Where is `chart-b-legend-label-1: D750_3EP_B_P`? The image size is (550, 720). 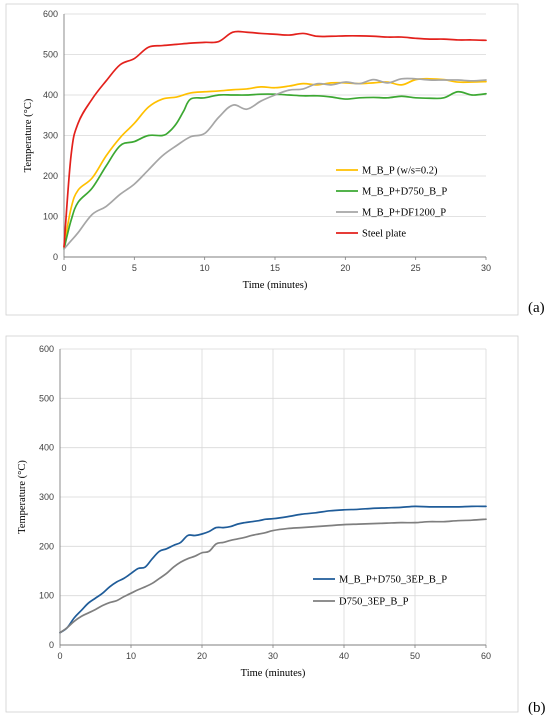
chart-b-legend-label-1: D750_3EP_B_P is located at coordinates (374, 602).